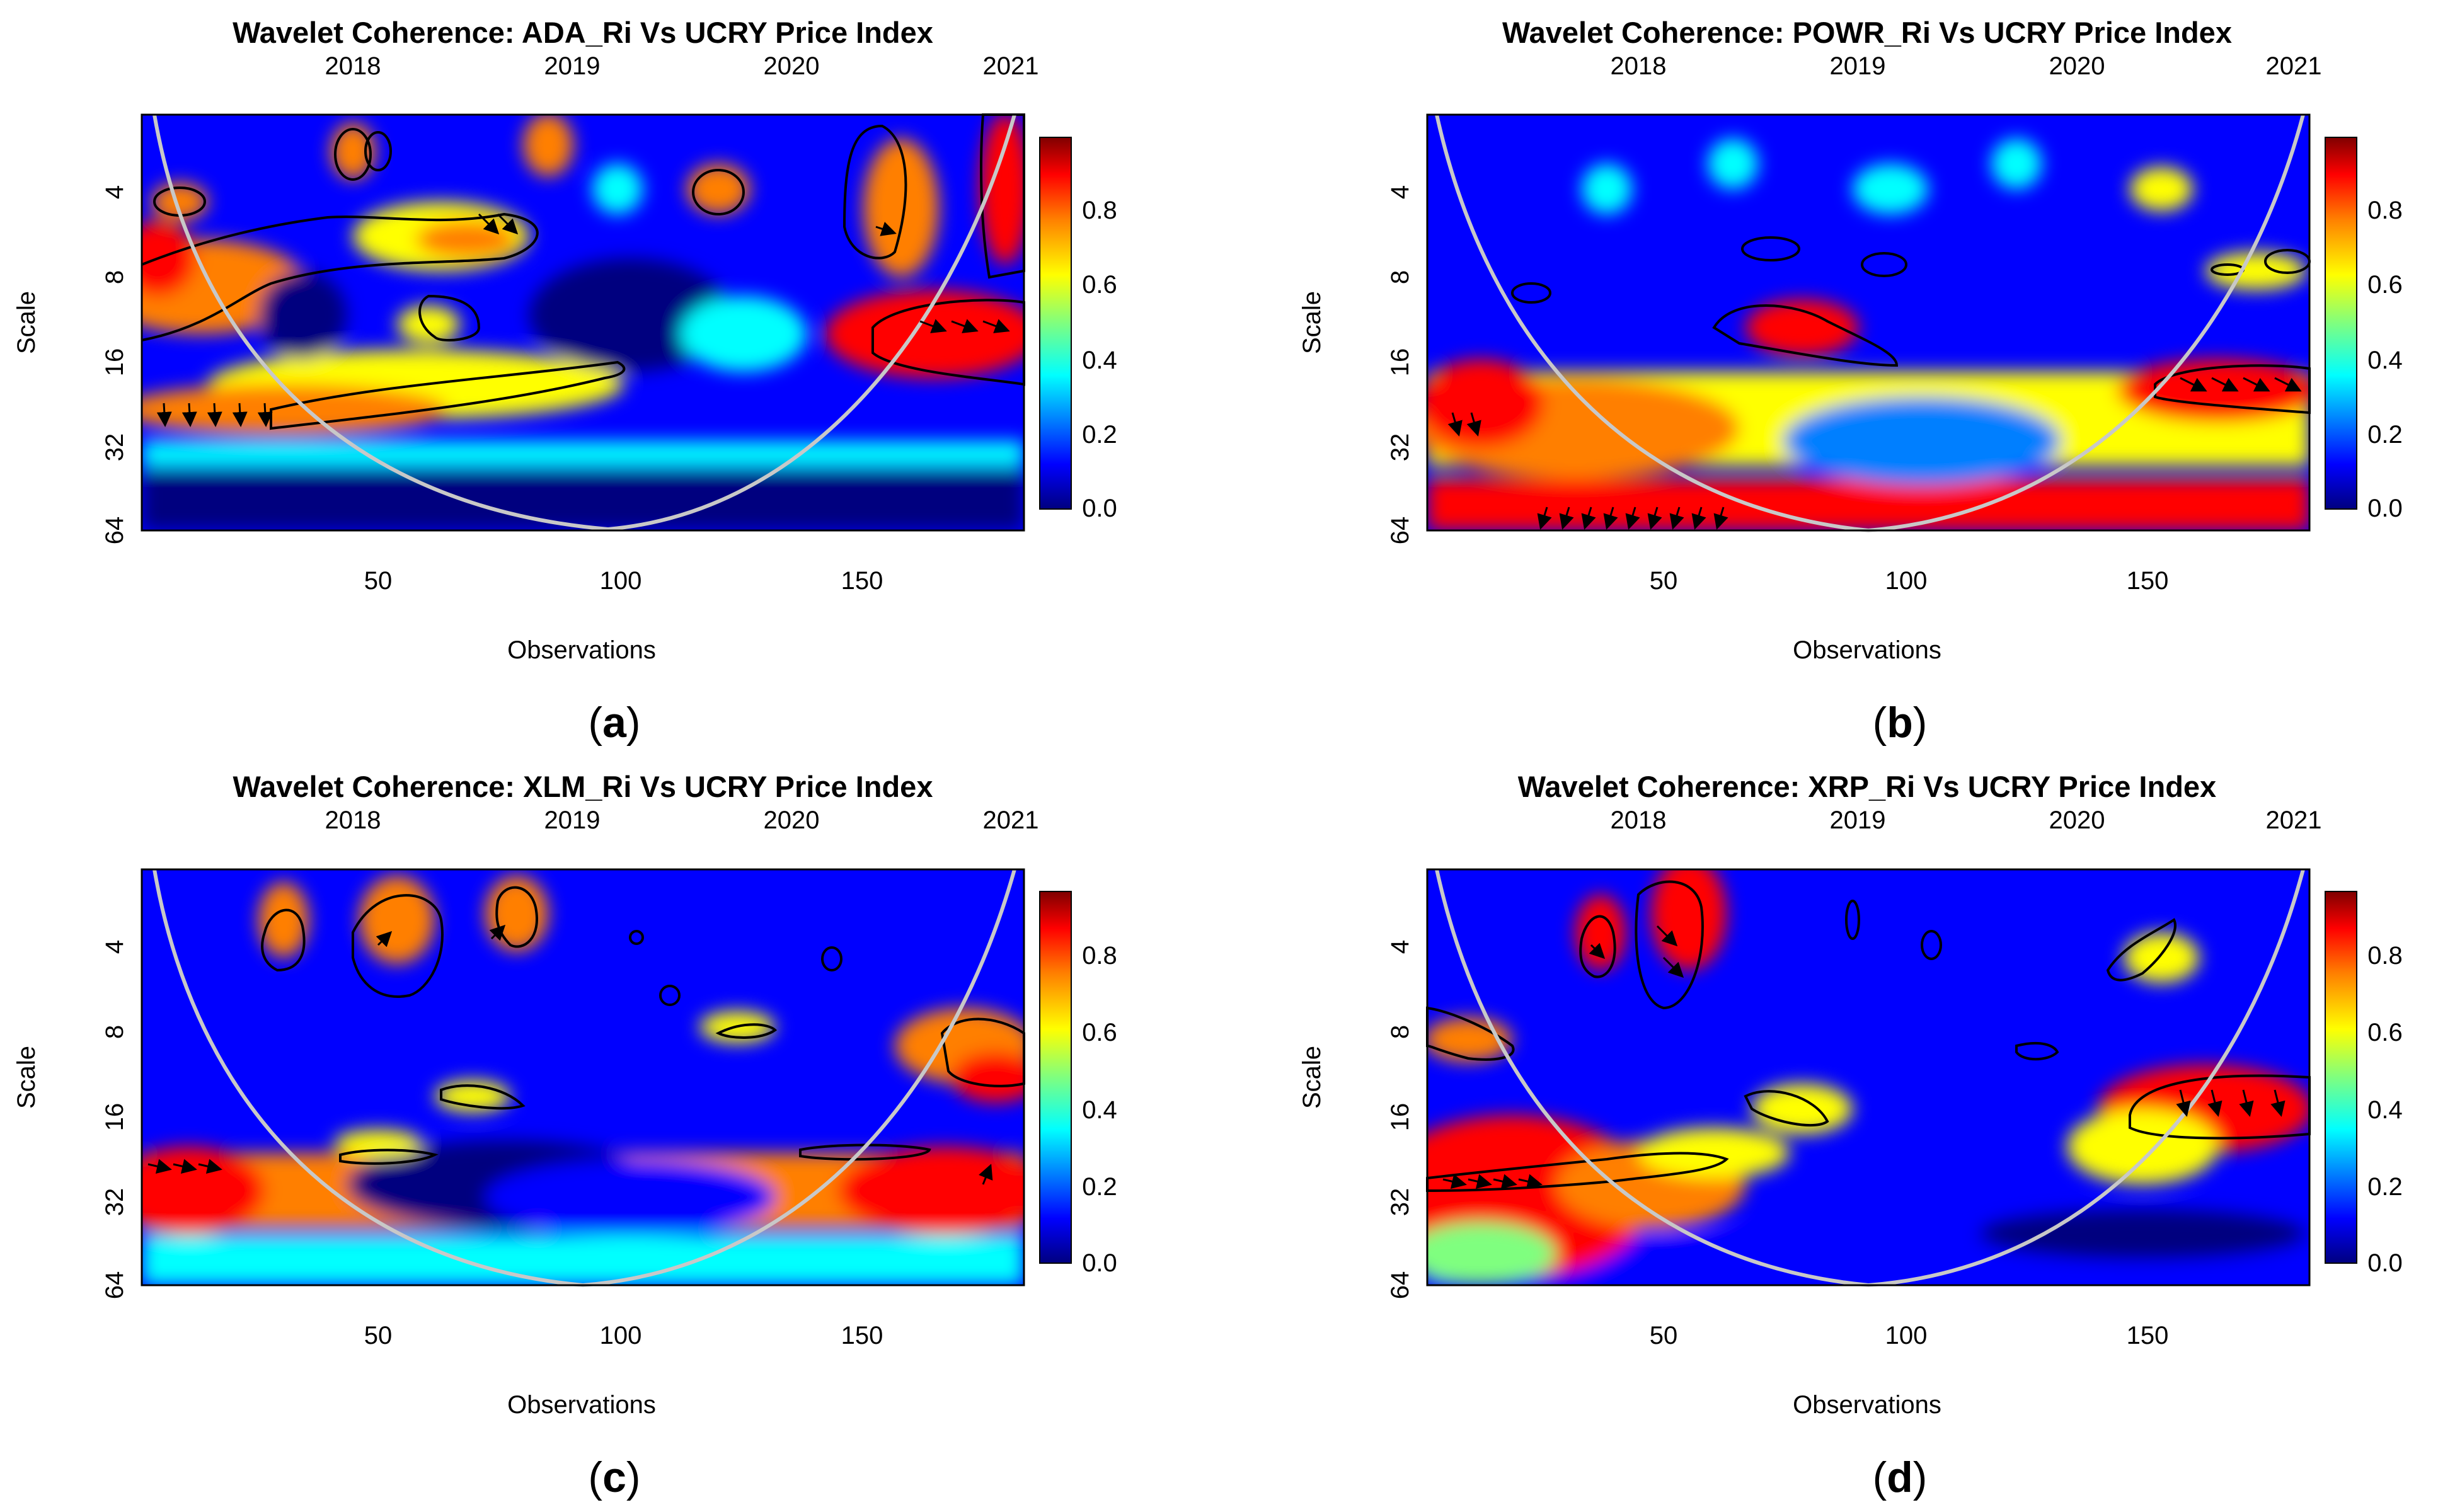 Image resolution: width=2438 pixels, height=1512 pixels. Describe the element at coordinates (614, 723) in the screenshot. I see `panel-caption: (a)` at that location.